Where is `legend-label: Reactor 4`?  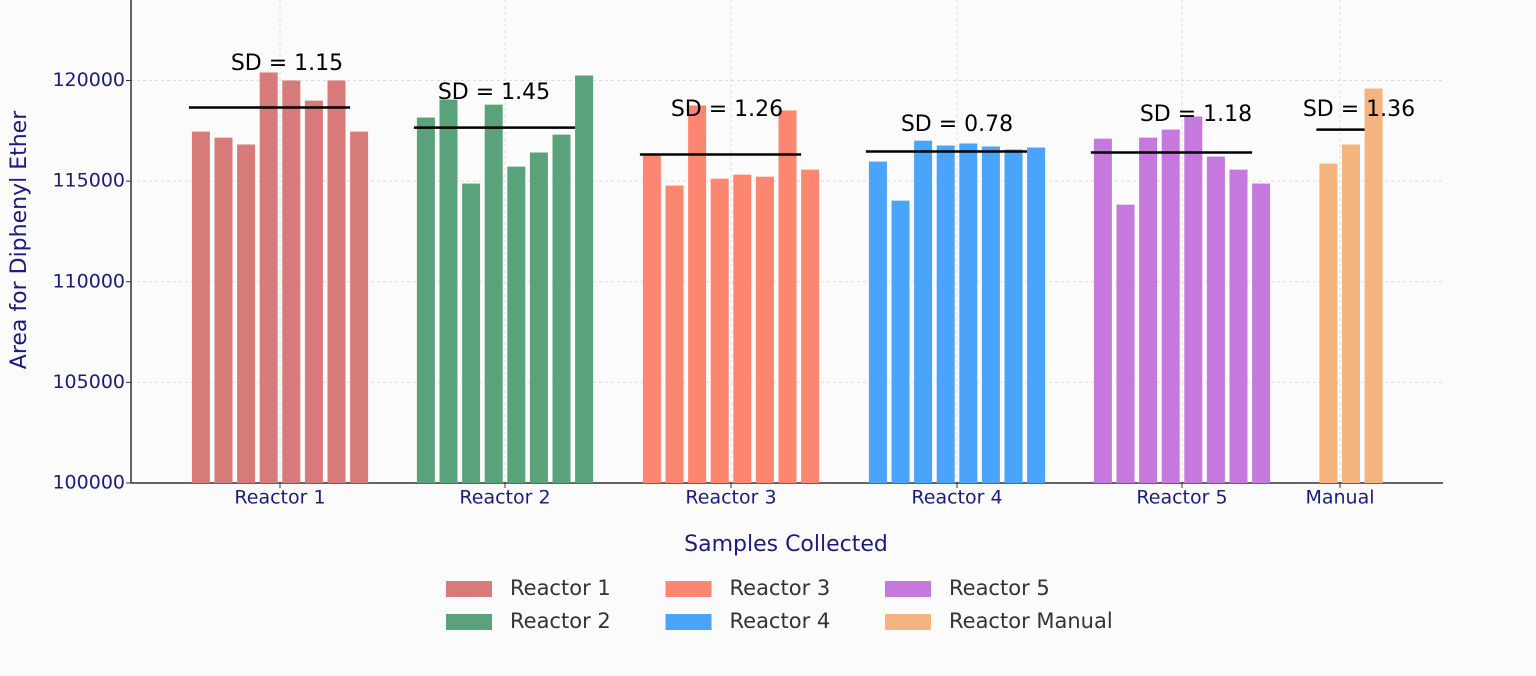 legend-label: Reactor 4 is located at coordinates (780, 621).